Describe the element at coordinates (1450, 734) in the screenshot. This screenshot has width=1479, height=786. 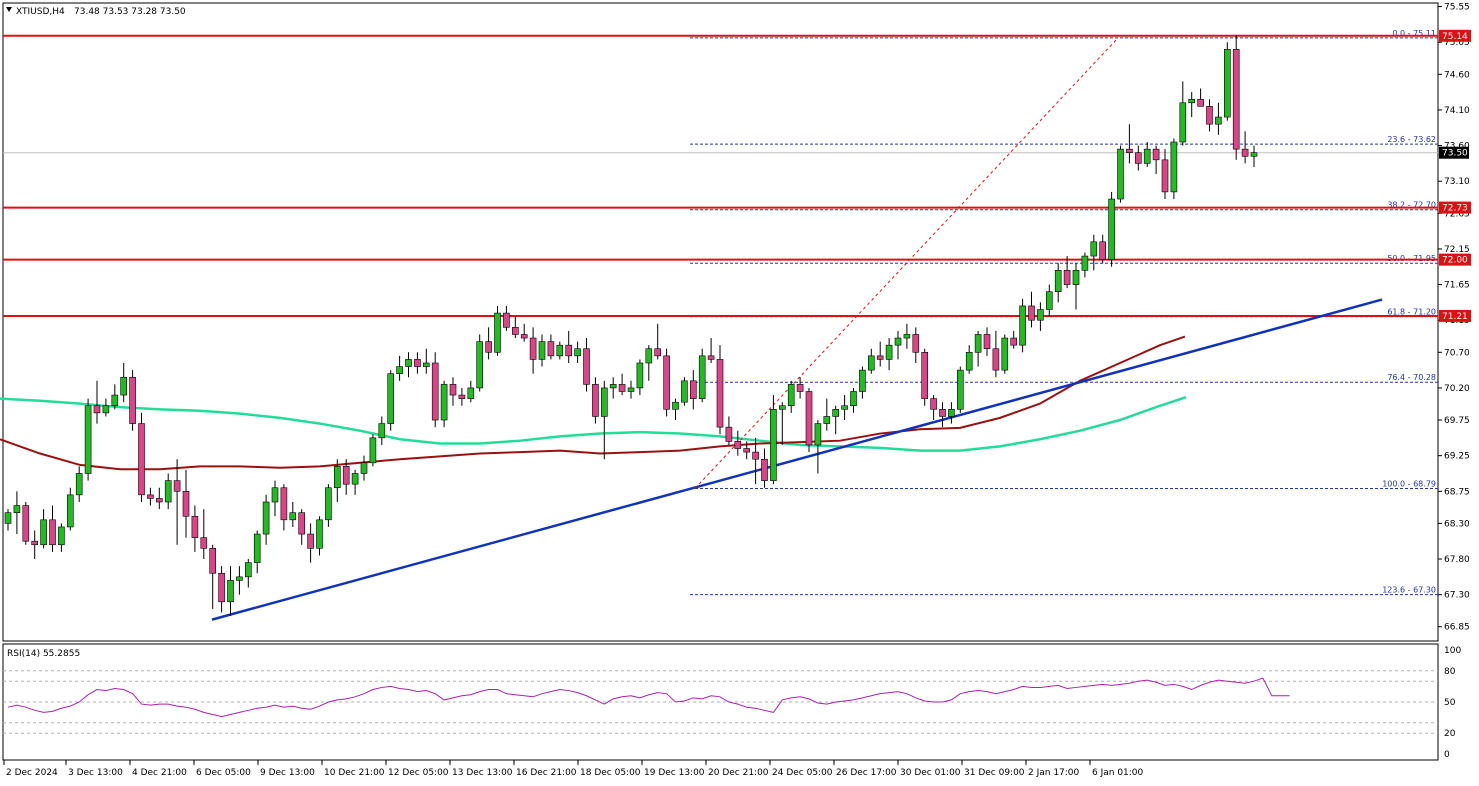
I see `rsi-tick-label-3: 20` at that location.